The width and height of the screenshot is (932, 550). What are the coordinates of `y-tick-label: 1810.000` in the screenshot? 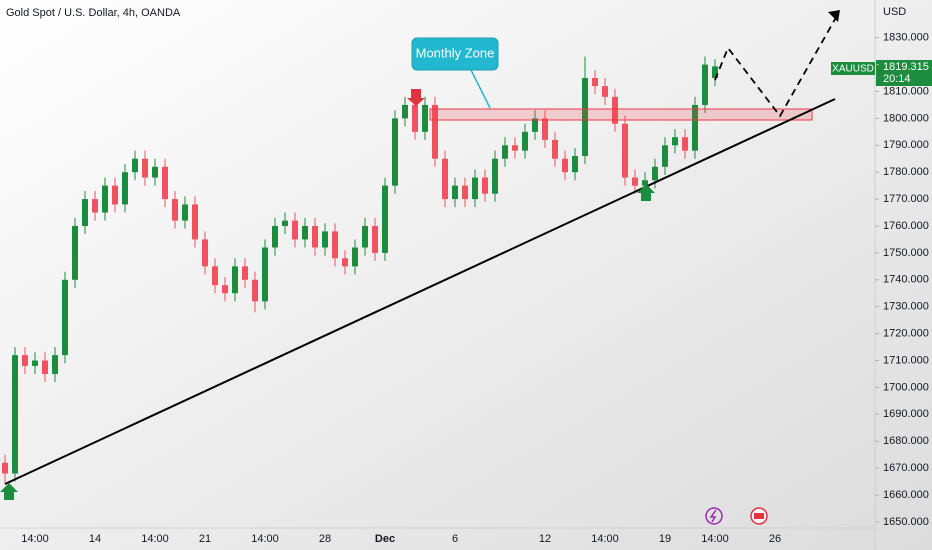 It's located at (906, 91).